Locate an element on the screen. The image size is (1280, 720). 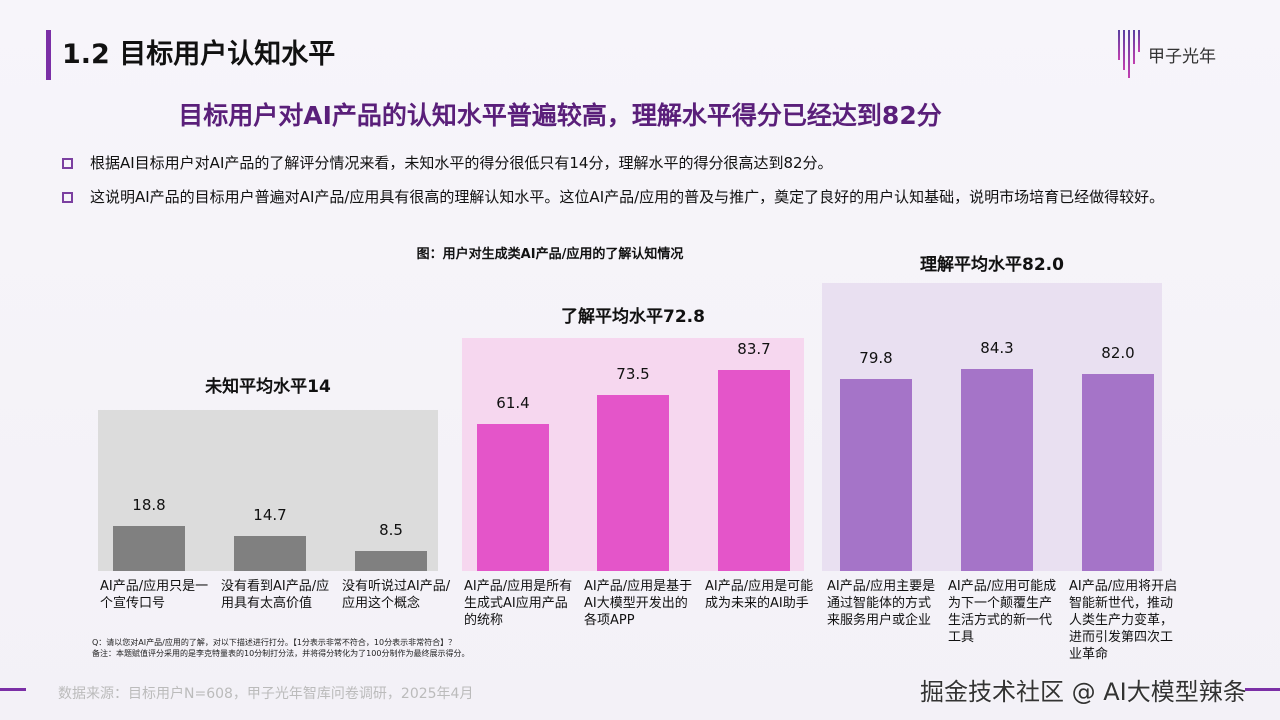
data-label: 14.7 is located at coordinates (270, 514).